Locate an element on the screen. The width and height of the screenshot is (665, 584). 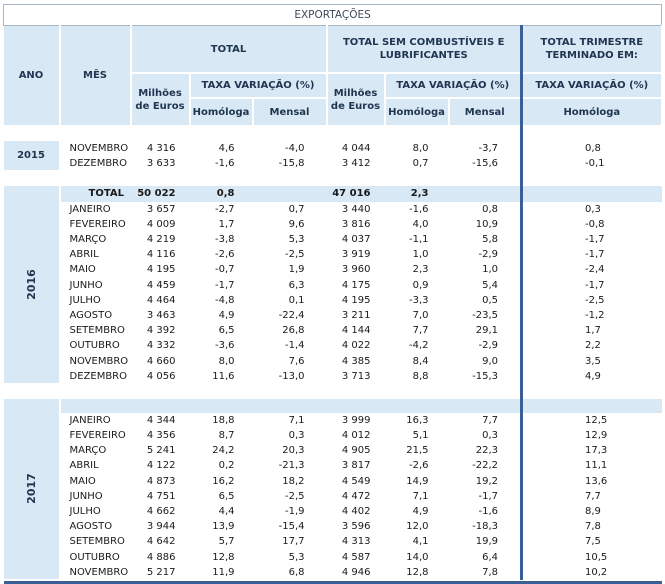
value-cell-v1: 5 241 is located at coordinates (161, 451).